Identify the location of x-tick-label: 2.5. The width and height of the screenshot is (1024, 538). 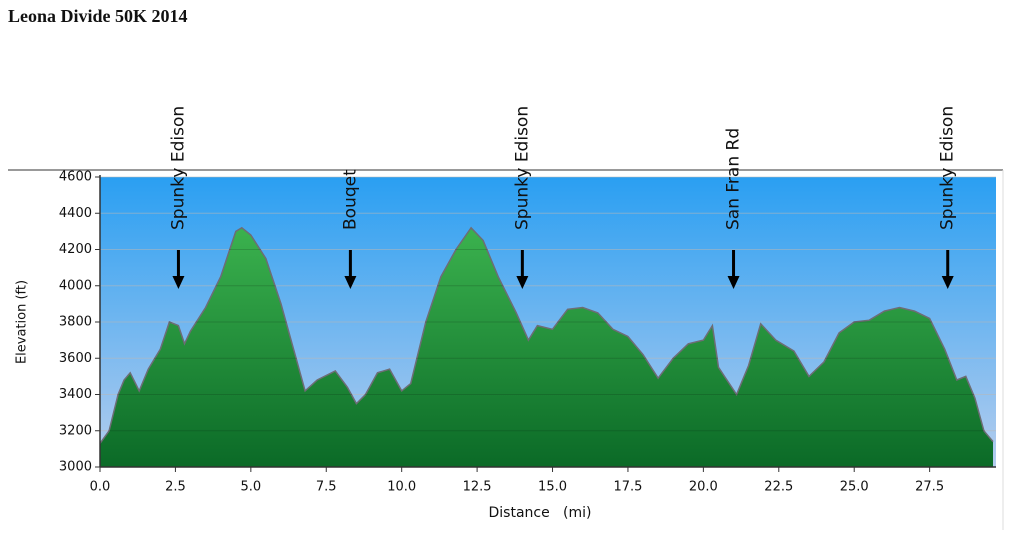
(175, 487).